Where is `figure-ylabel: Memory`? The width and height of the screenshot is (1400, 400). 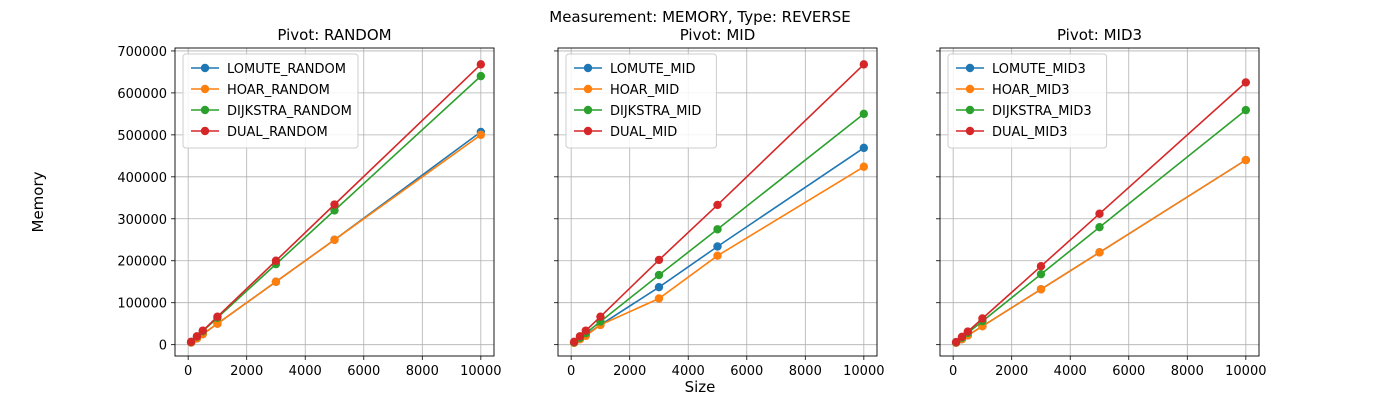 figure-ylabel: Memory is located at coordinates (38, 201).